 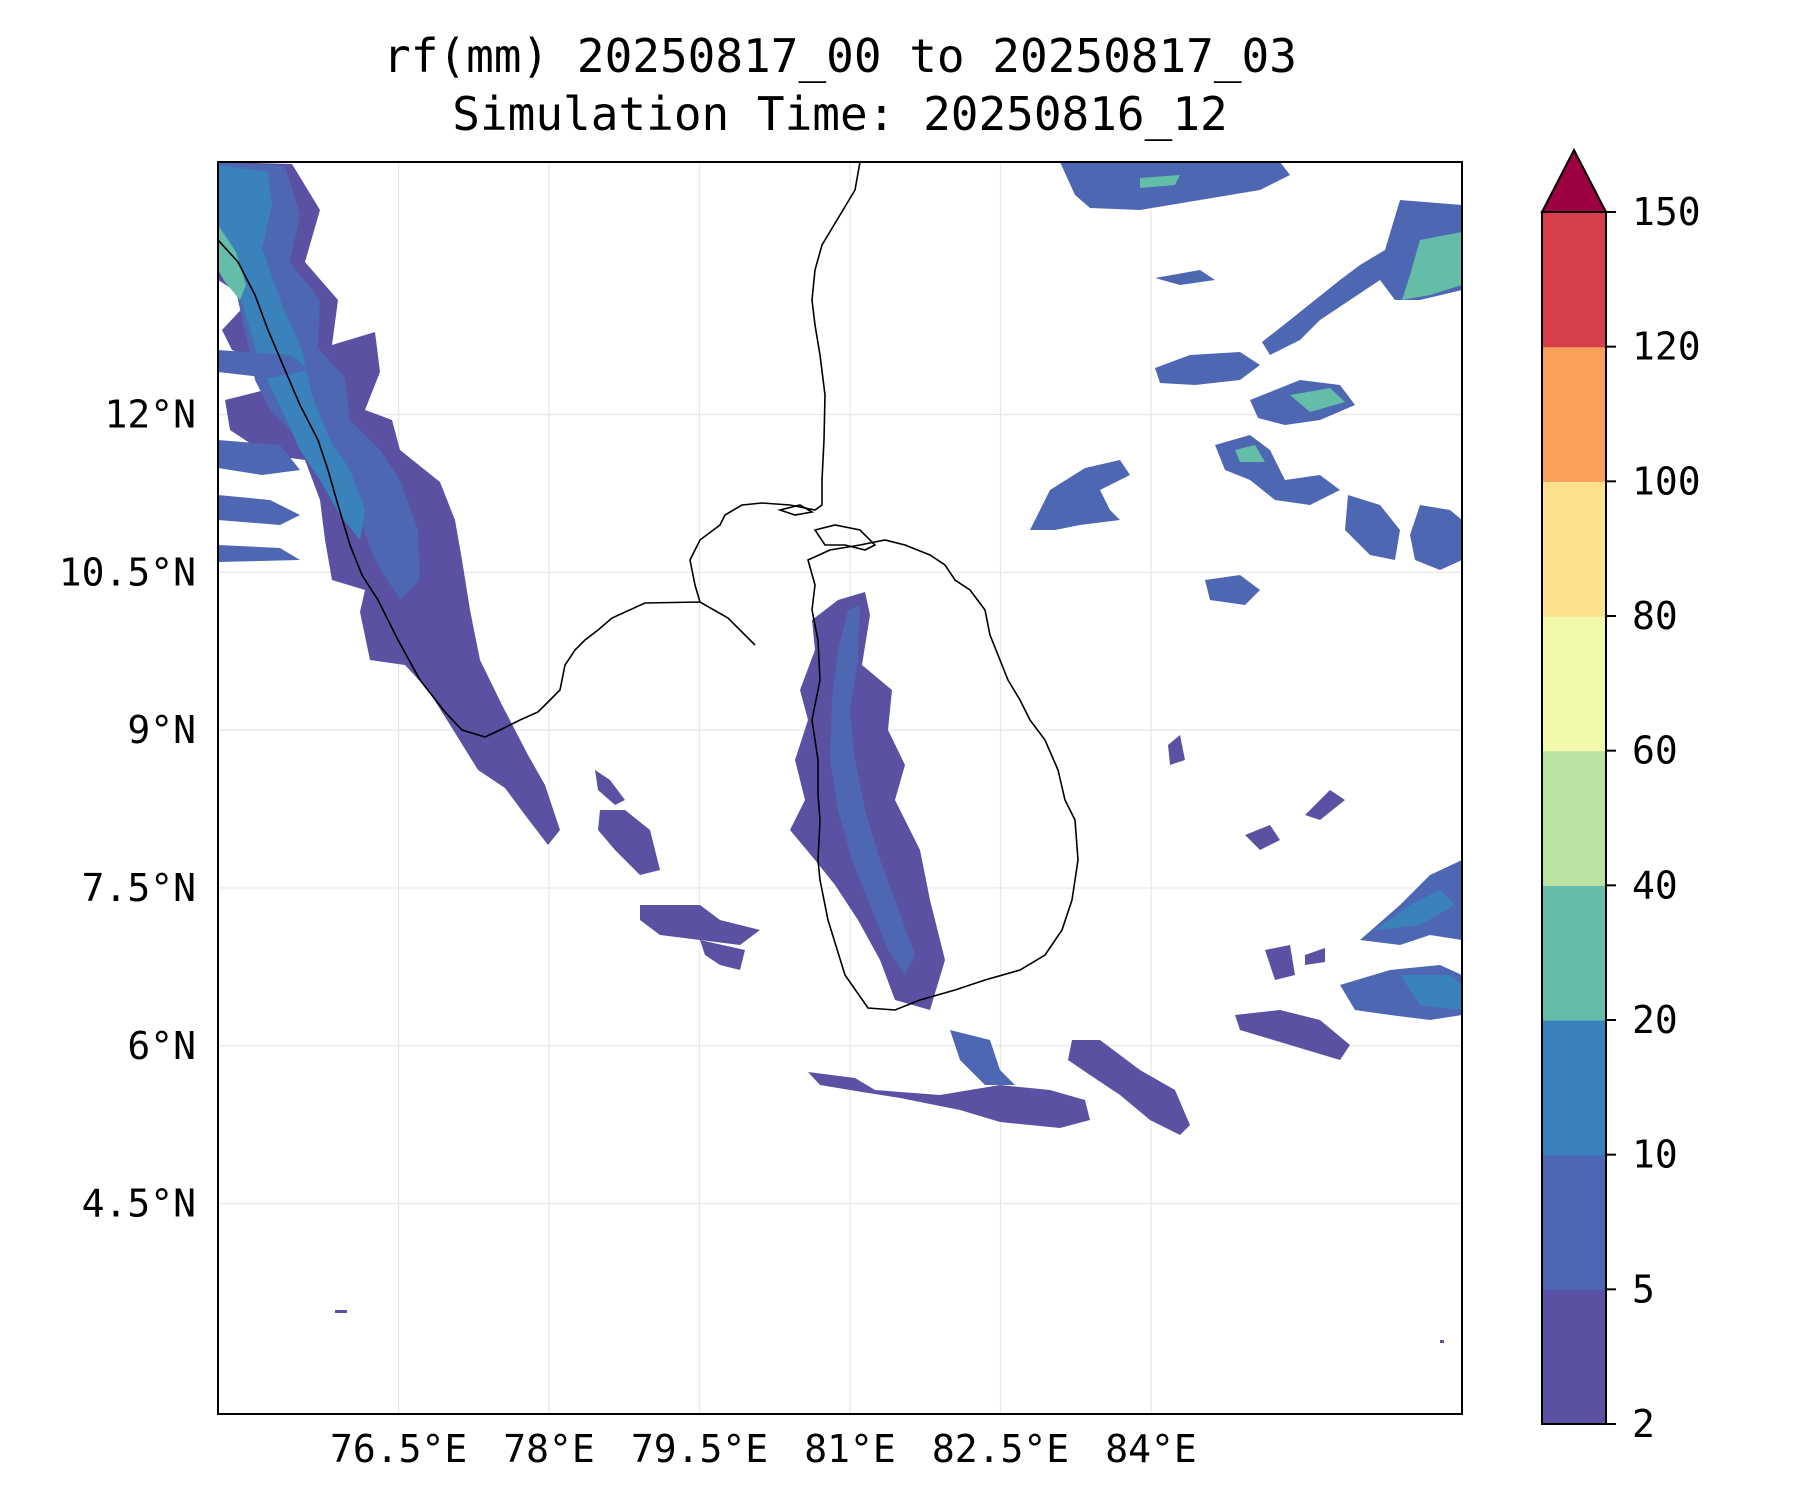 What do you see at coordinates (1643, 1289) in the screenshot?
I see `colorbar-tick-label: 5` at bounding box center [1643, 1289].